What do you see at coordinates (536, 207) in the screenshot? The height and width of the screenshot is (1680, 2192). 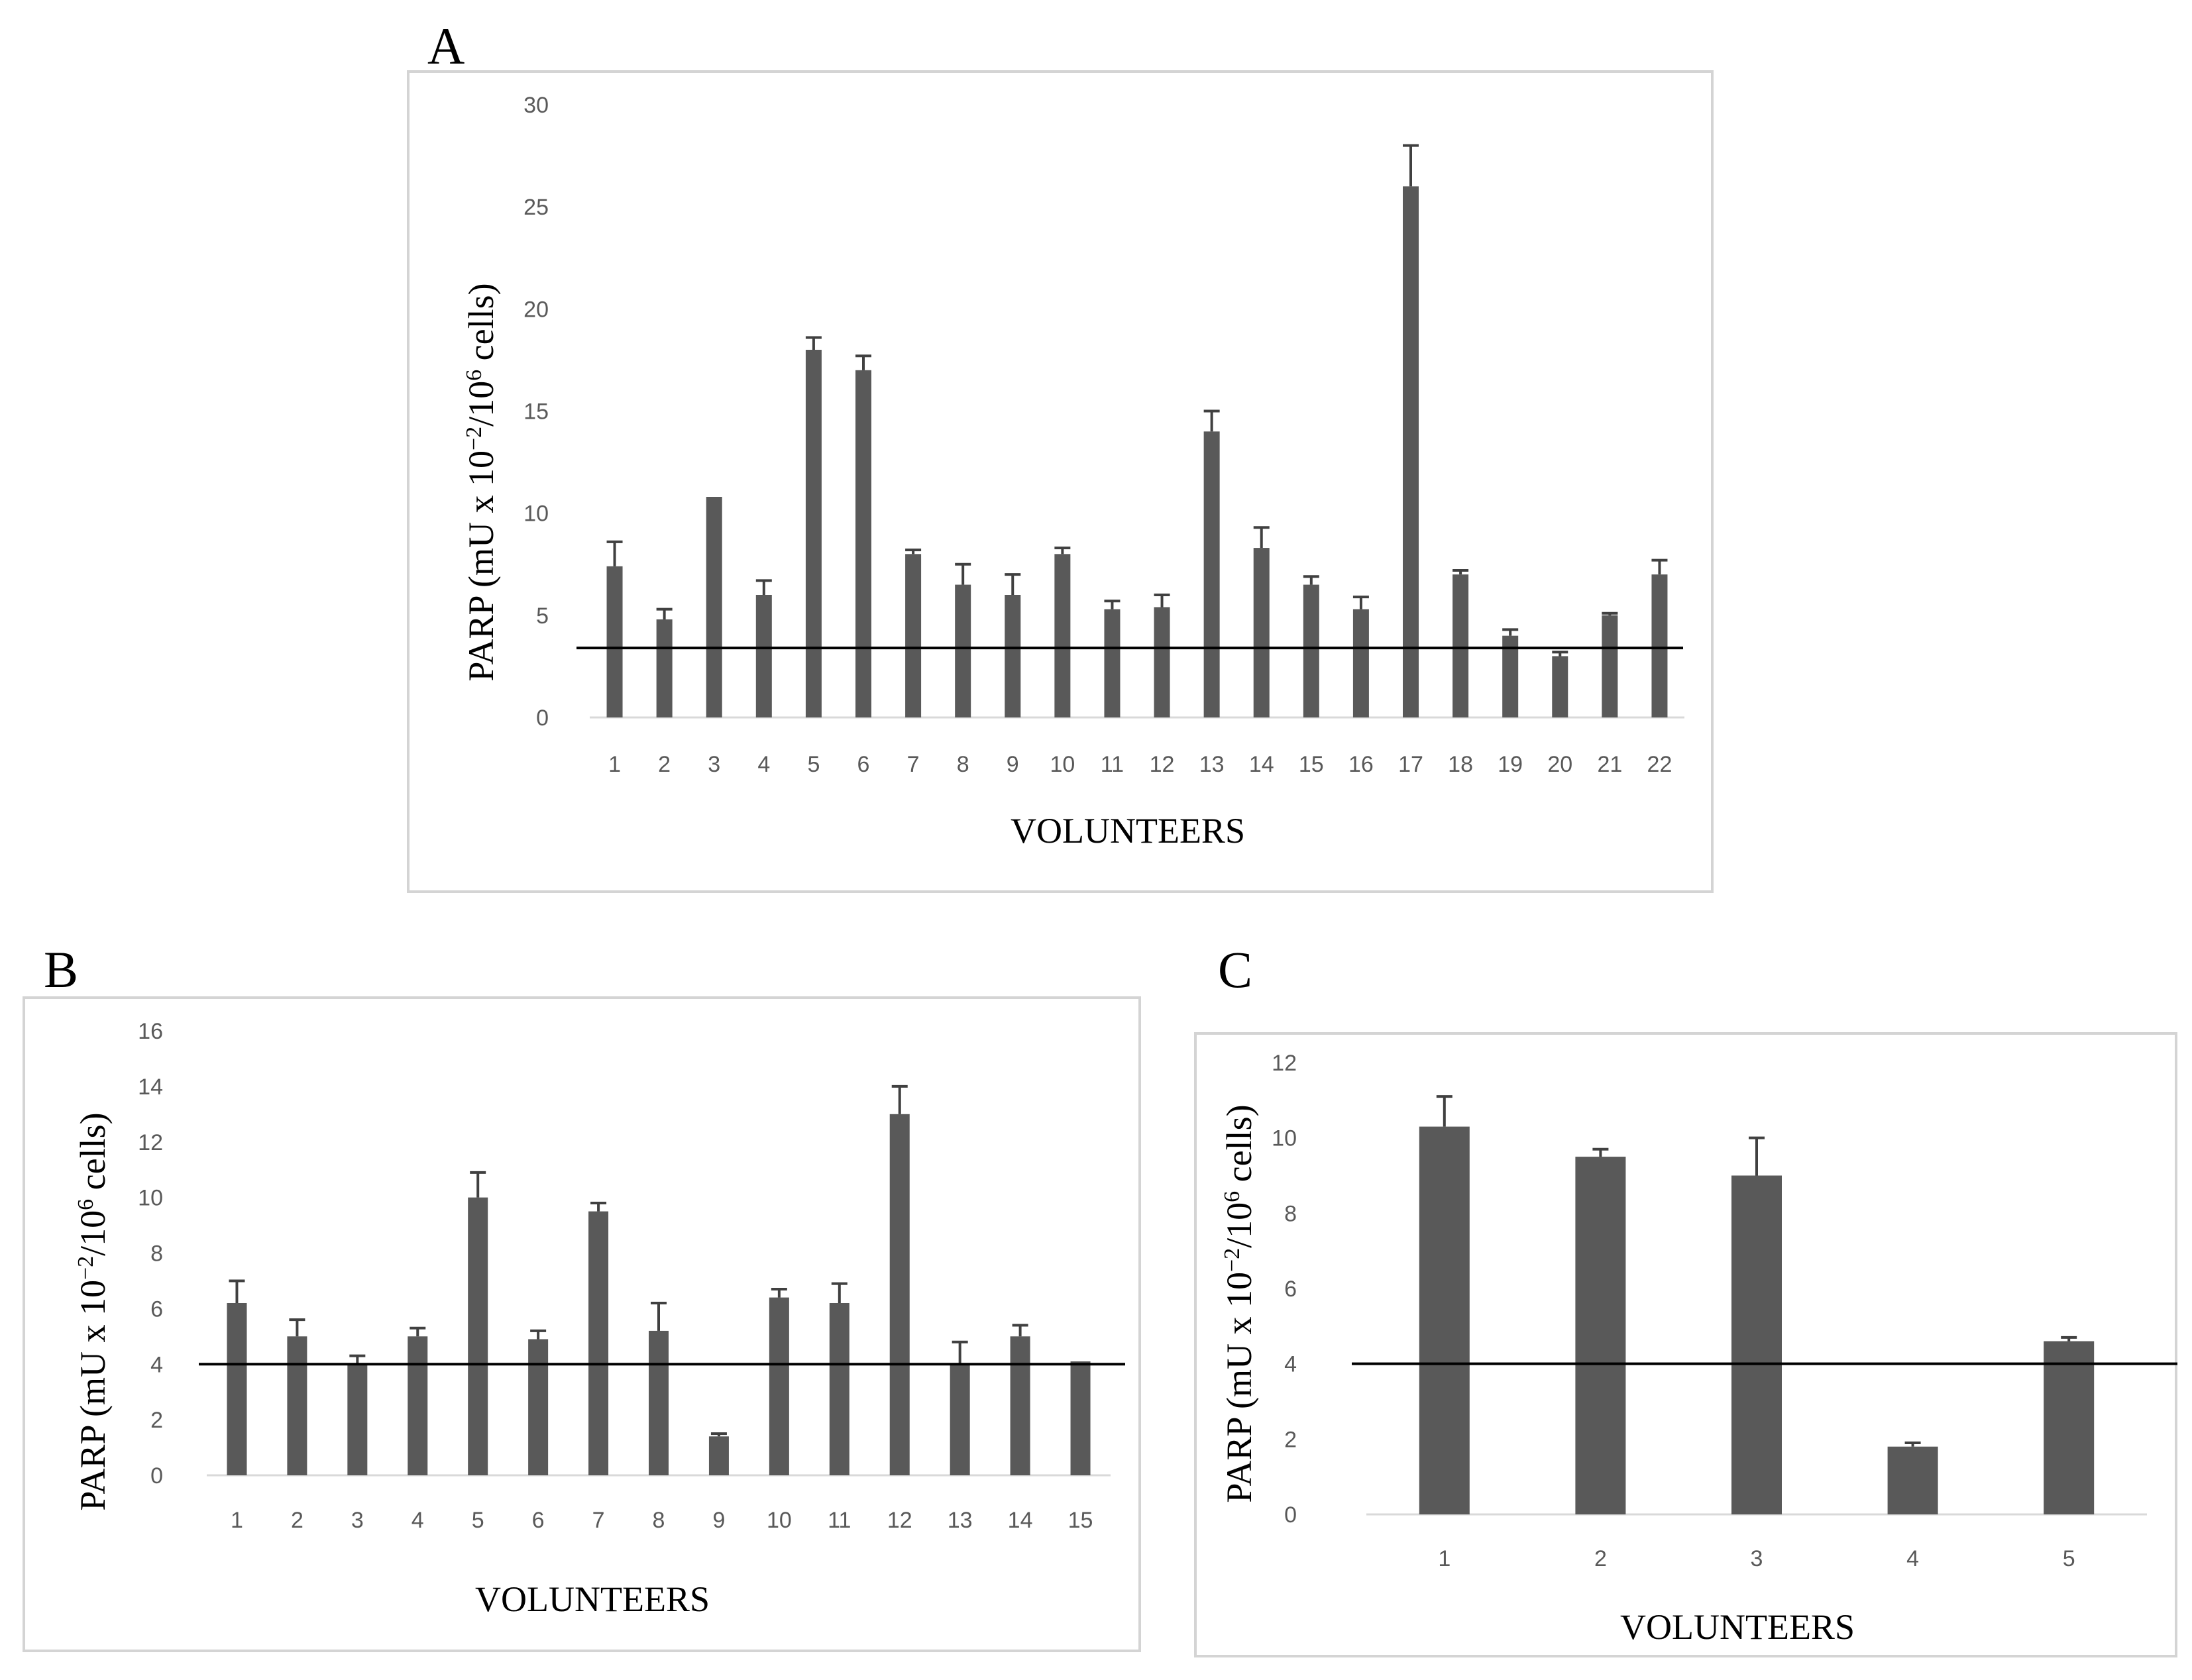 I see `y-tick-label: 25` at bounding box center [536, 207].